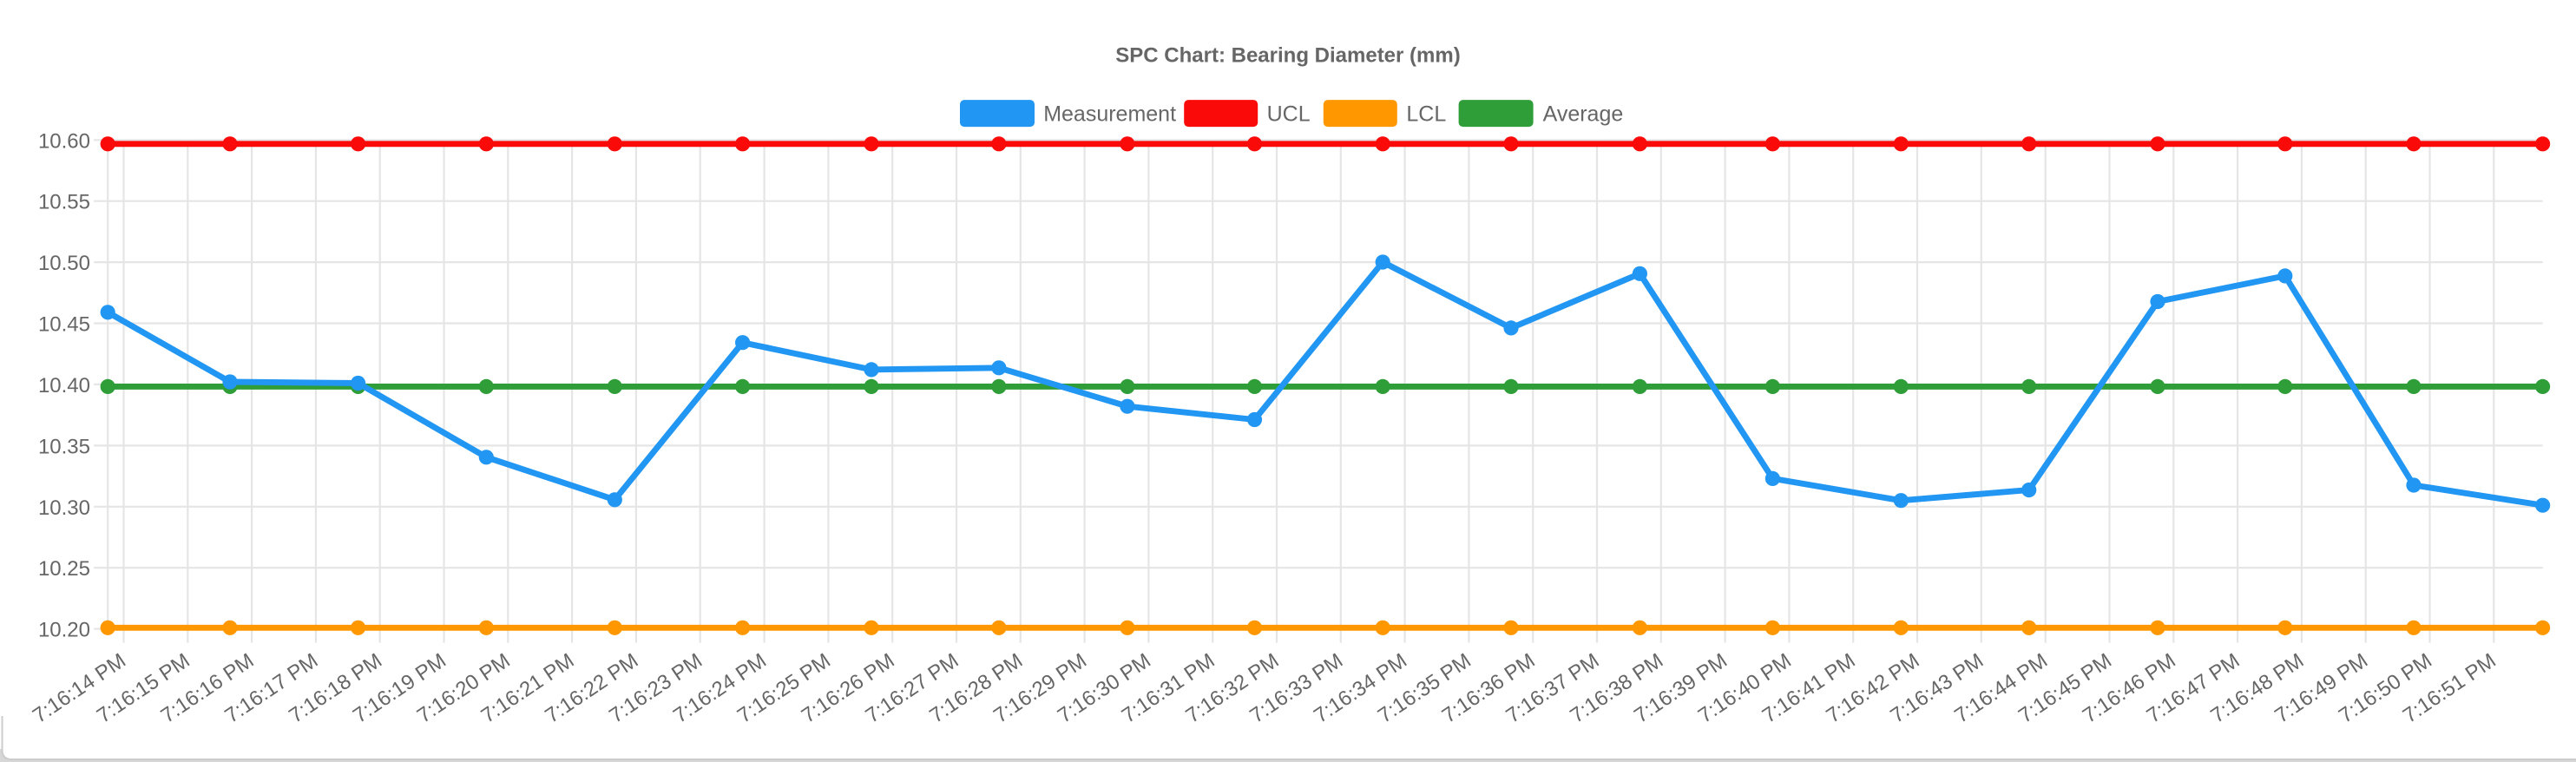 This screenshot has width=2576, height=762. I want to click on svg-text: 10.25, so click(64, 569).